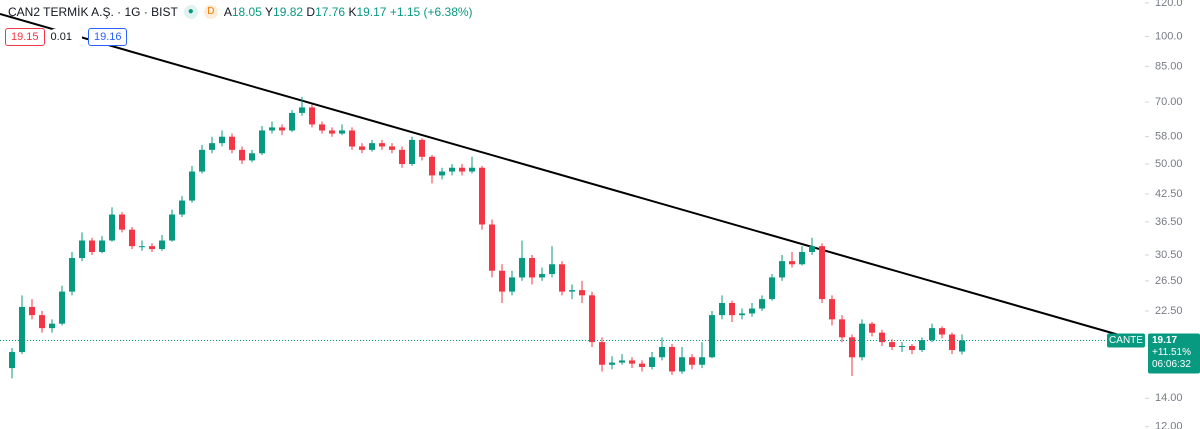 The height and width of the screenshot is (429, 1200). I want to click on ohlc-value: 19.17, so click(371, 12).